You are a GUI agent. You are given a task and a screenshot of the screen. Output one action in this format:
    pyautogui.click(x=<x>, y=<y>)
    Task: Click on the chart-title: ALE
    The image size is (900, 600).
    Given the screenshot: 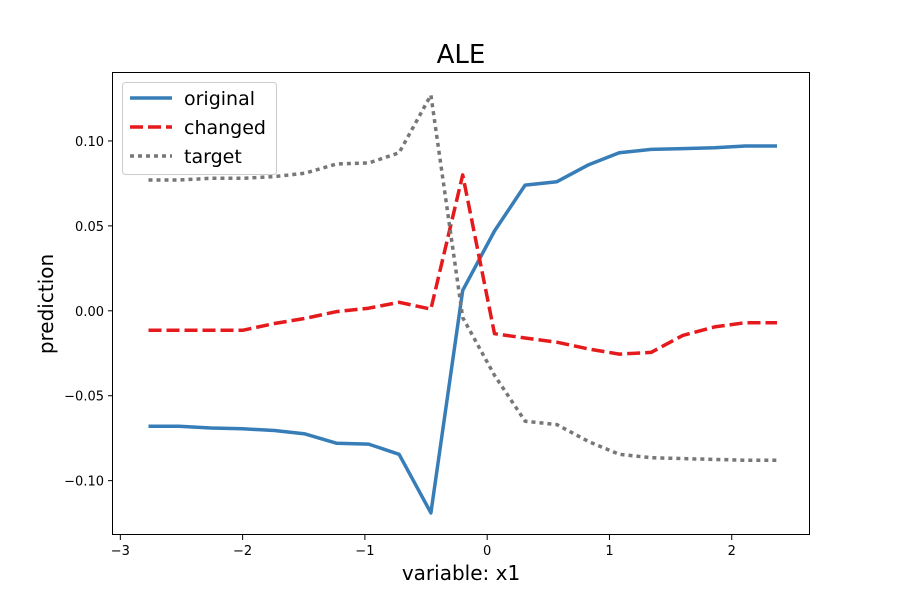 What is the action you would take?
    pyautogui.click(x=461, y=55)
    